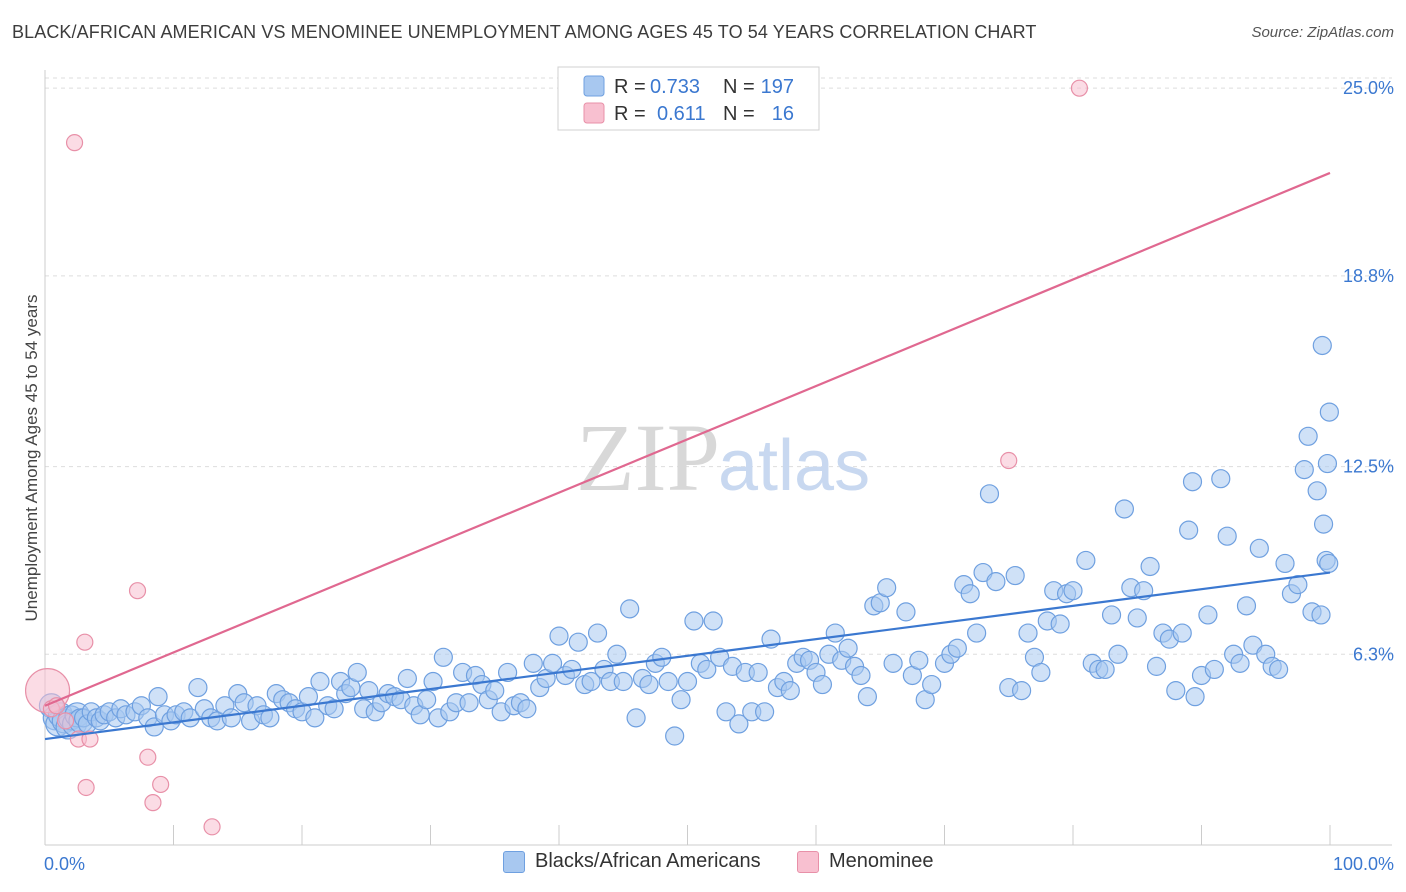  I want to click on bottom-legend-label-pink: Menominee, so click(881, 861).